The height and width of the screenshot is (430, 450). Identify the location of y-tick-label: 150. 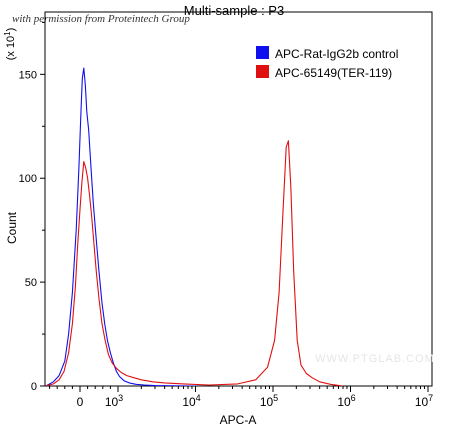
(28, 75).